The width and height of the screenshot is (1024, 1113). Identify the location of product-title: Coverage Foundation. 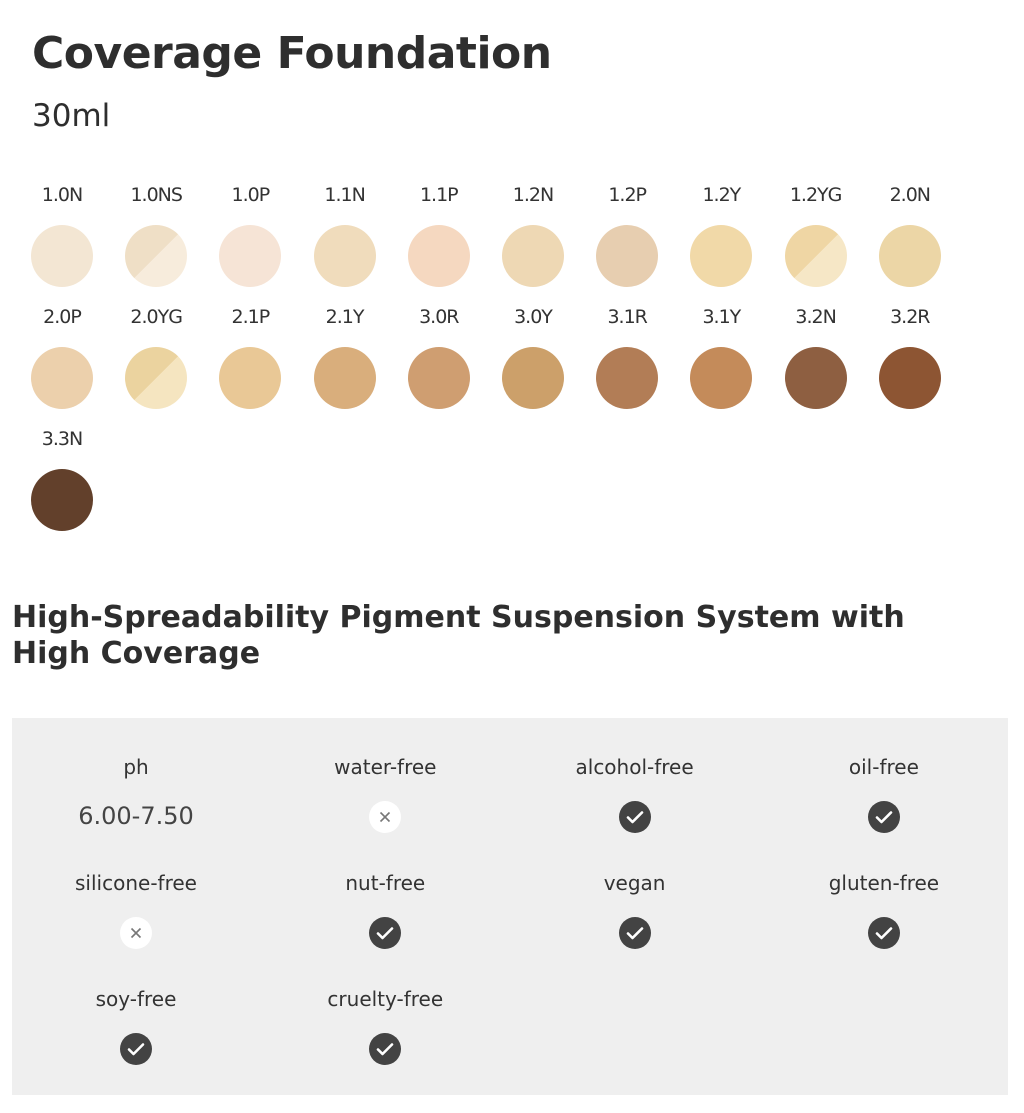
(292, 53).